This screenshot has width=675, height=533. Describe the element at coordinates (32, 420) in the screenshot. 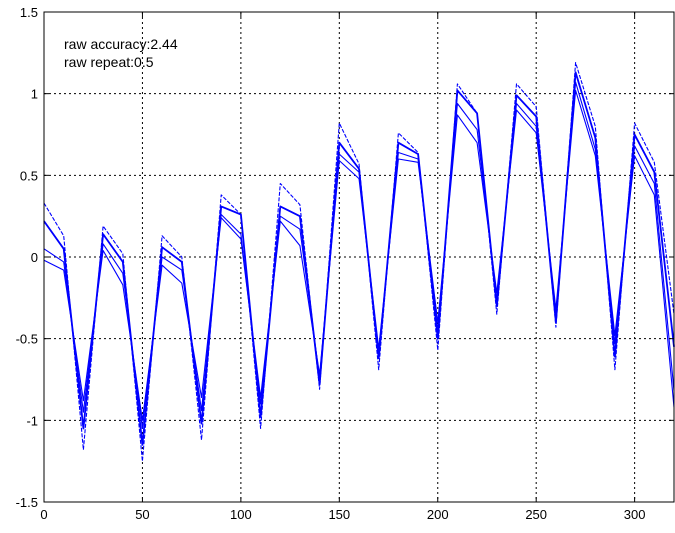

I see `y-tick-label: -1` at that location.